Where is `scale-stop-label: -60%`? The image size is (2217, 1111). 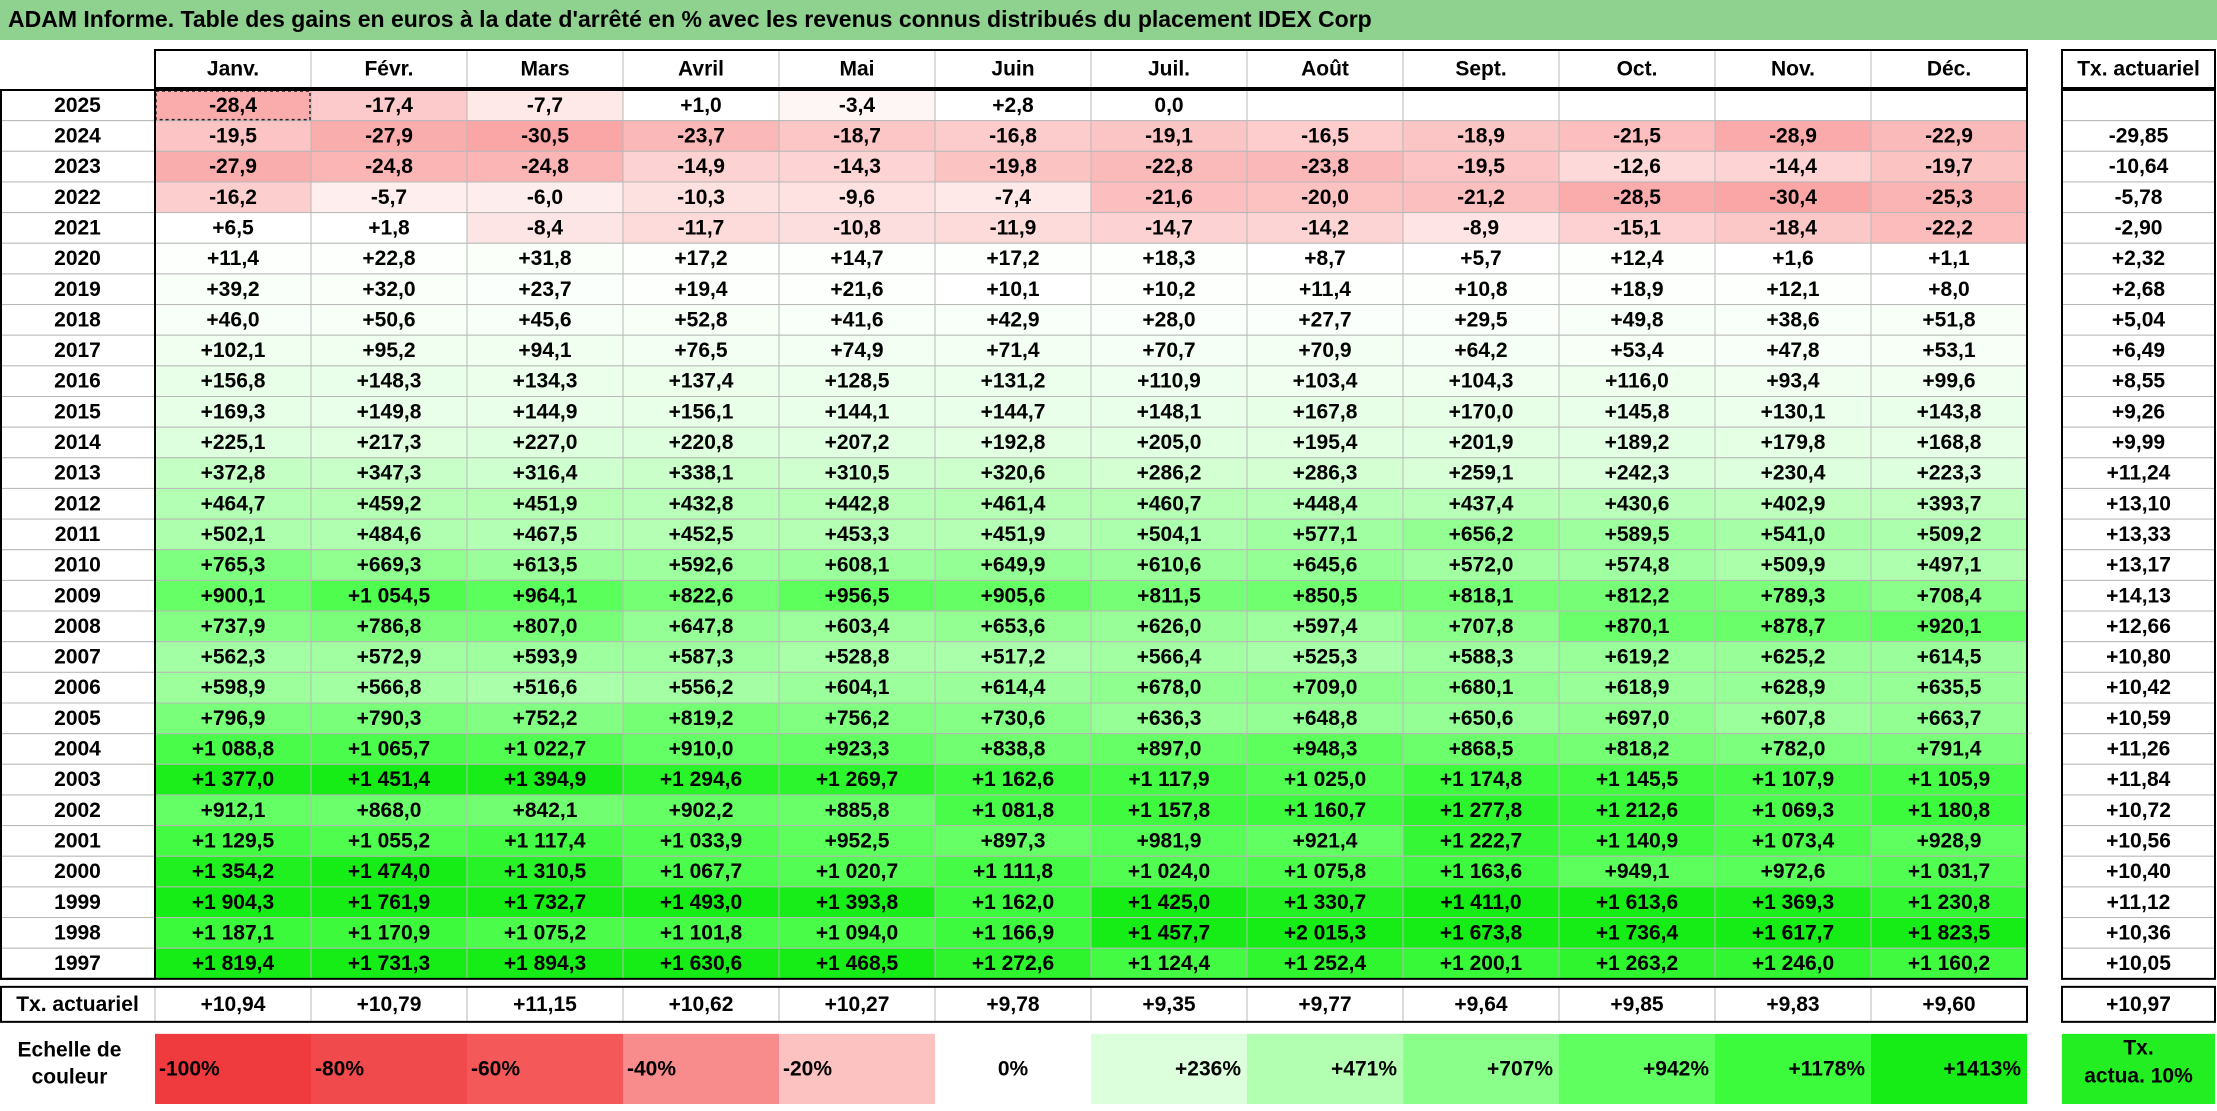
scale-stop-label: -60% is located at coordinates (495, 1068).